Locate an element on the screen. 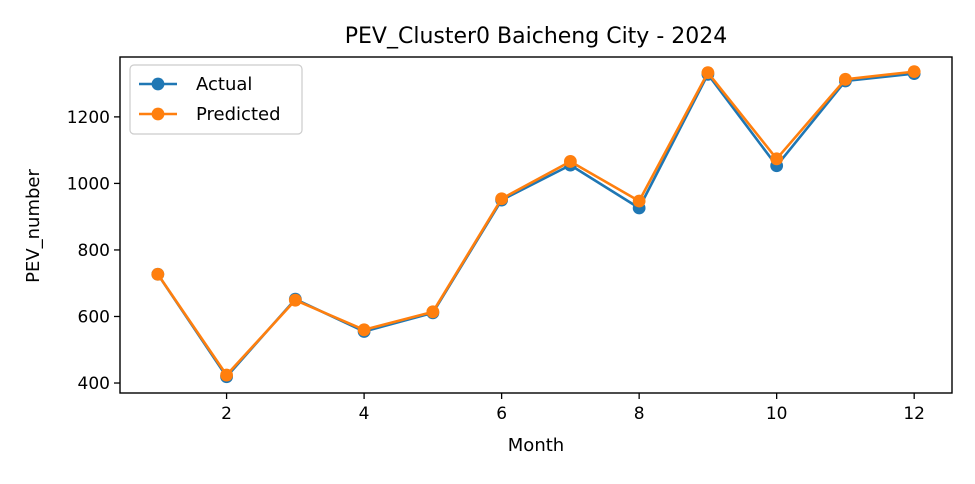 Image resolution: width=975 pixels, height=484 pixels. x-tick-label: 2 is located at coordinates (226, 414).